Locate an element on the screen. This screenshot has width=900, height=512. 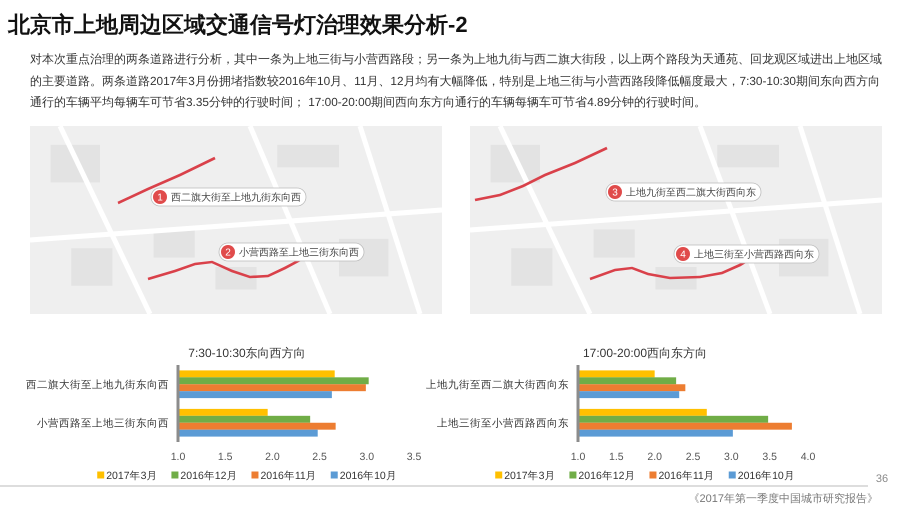
text: 2 小营西路至上地三街东向西 is located at coordinates (292, 252).